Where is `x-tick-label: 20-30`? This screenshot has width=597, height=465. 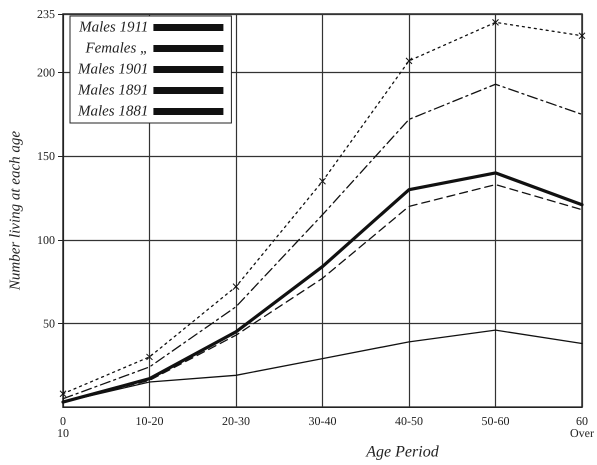
x-tick-label: 20-30 is located at coordinates (236, 421).